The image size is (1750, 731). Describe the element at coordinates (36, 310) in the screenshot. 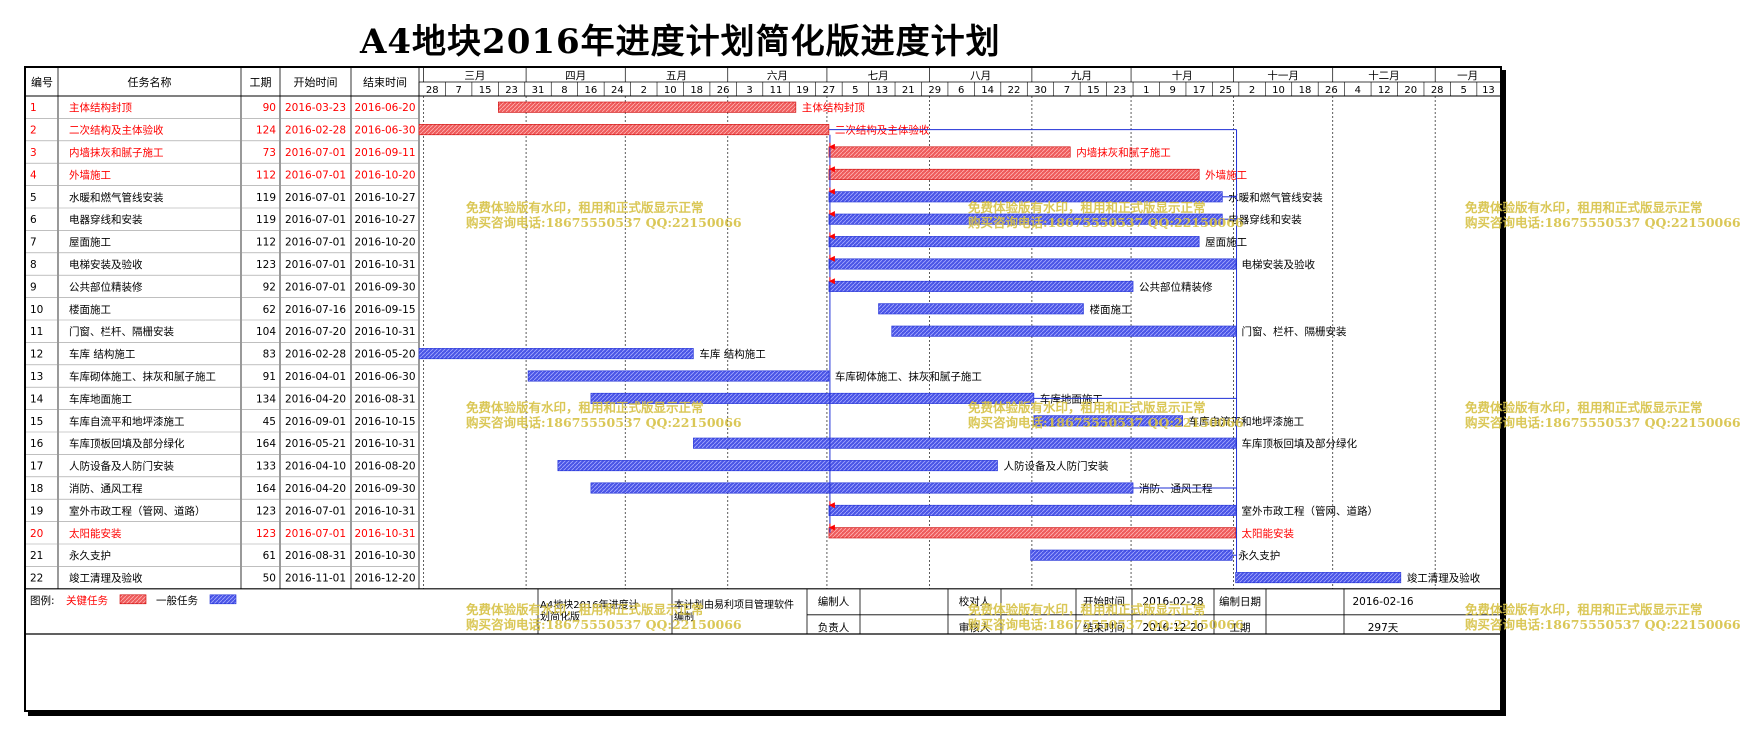

I see `task-id: 10` at that location.